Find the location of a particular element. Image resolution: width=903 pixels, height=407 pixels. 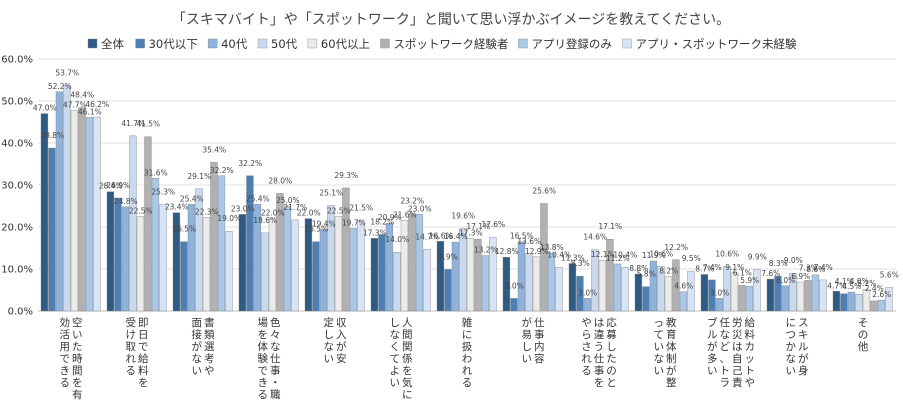

data-label: 12.8% is located at coordinates (507, 251).